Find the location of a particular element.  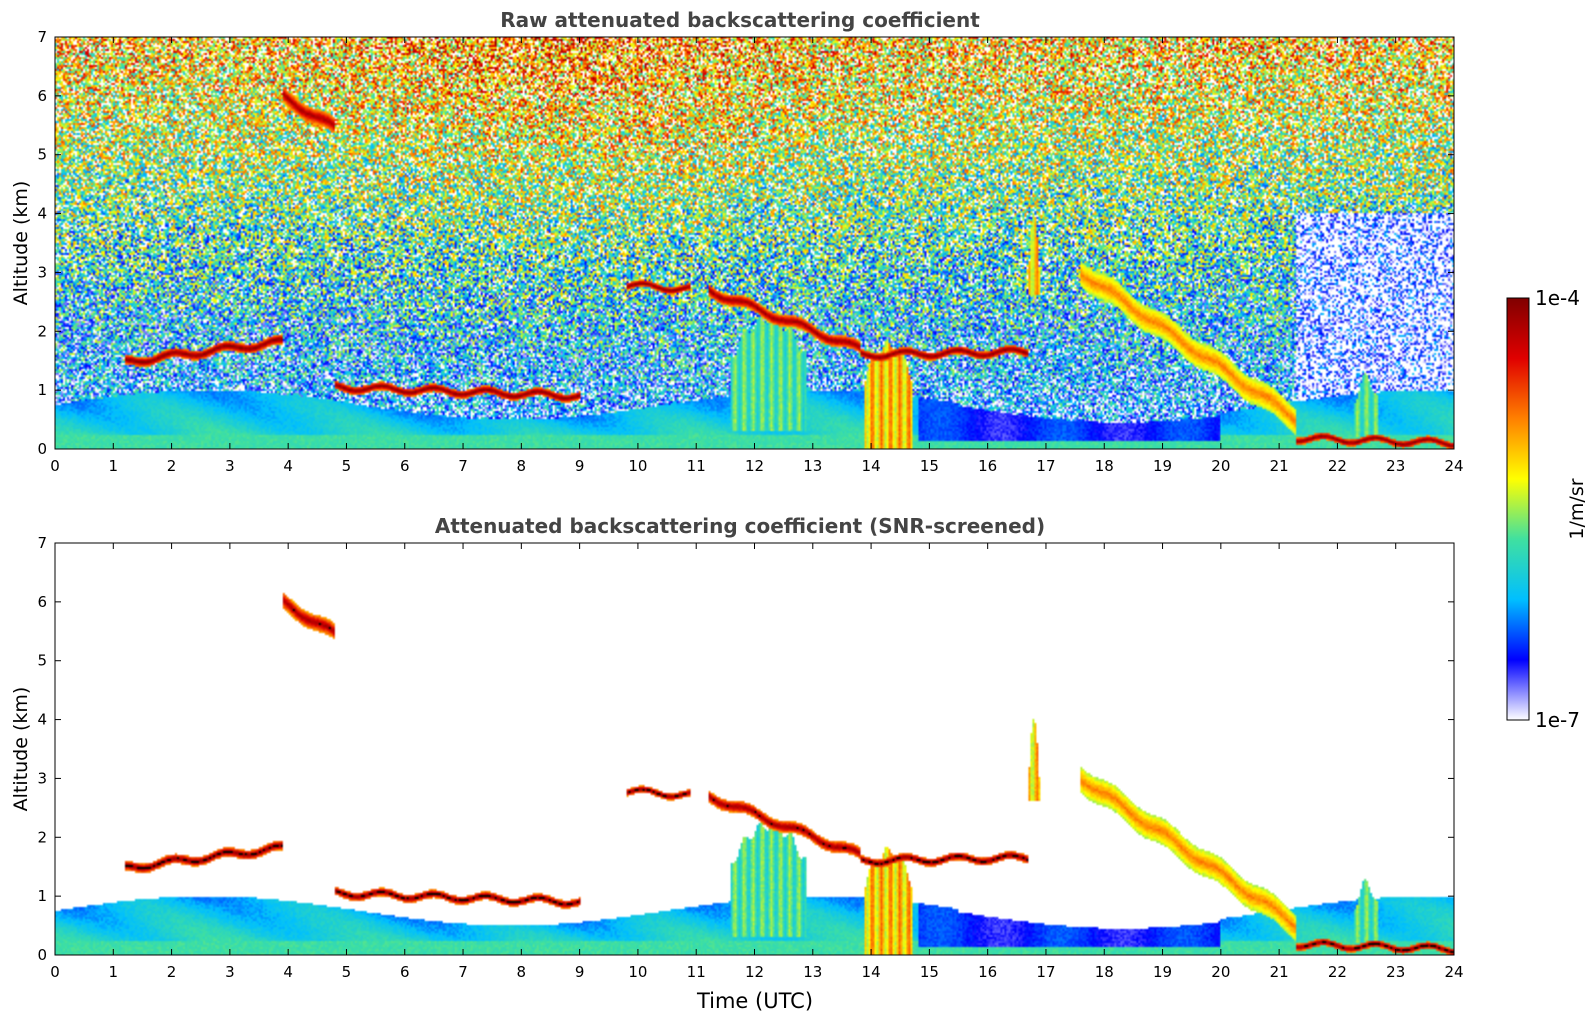

colorbar-gradient is located at coordinates (1518, 509).